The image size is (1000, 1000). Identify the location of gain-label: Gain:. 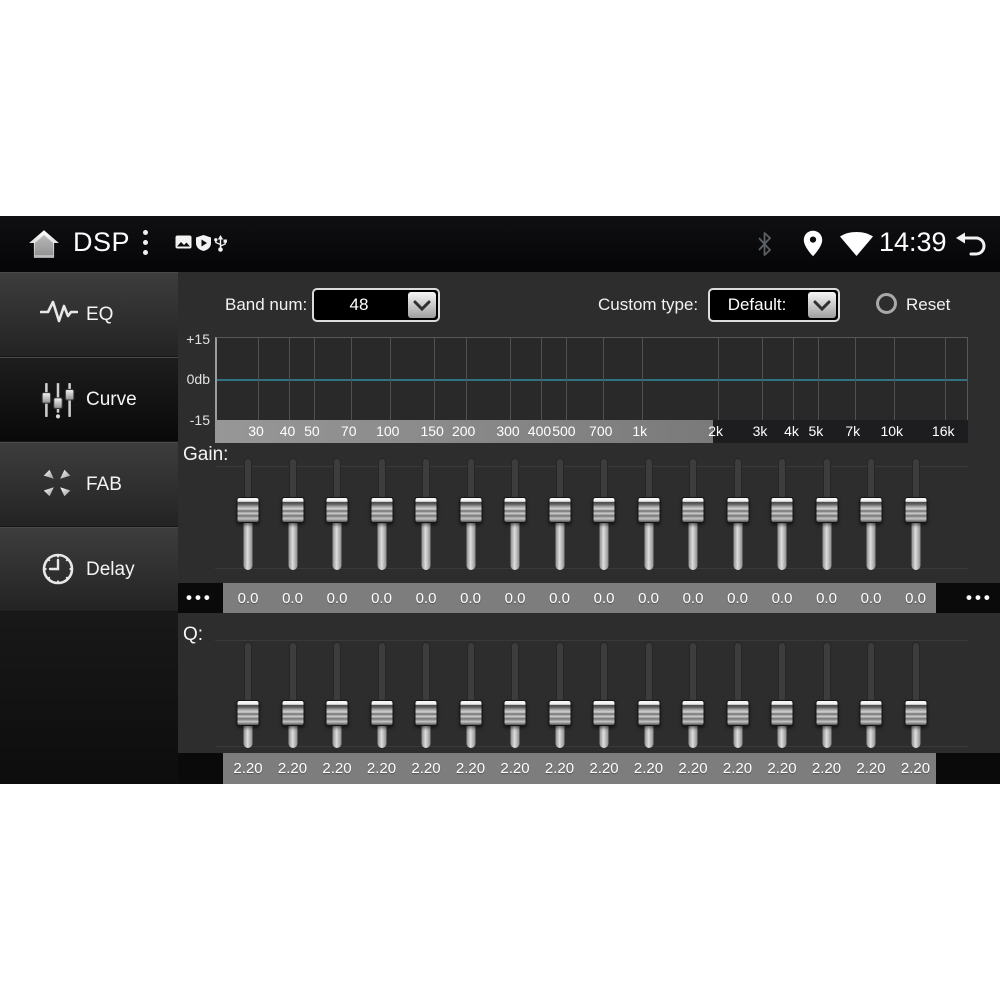
(206, 454).